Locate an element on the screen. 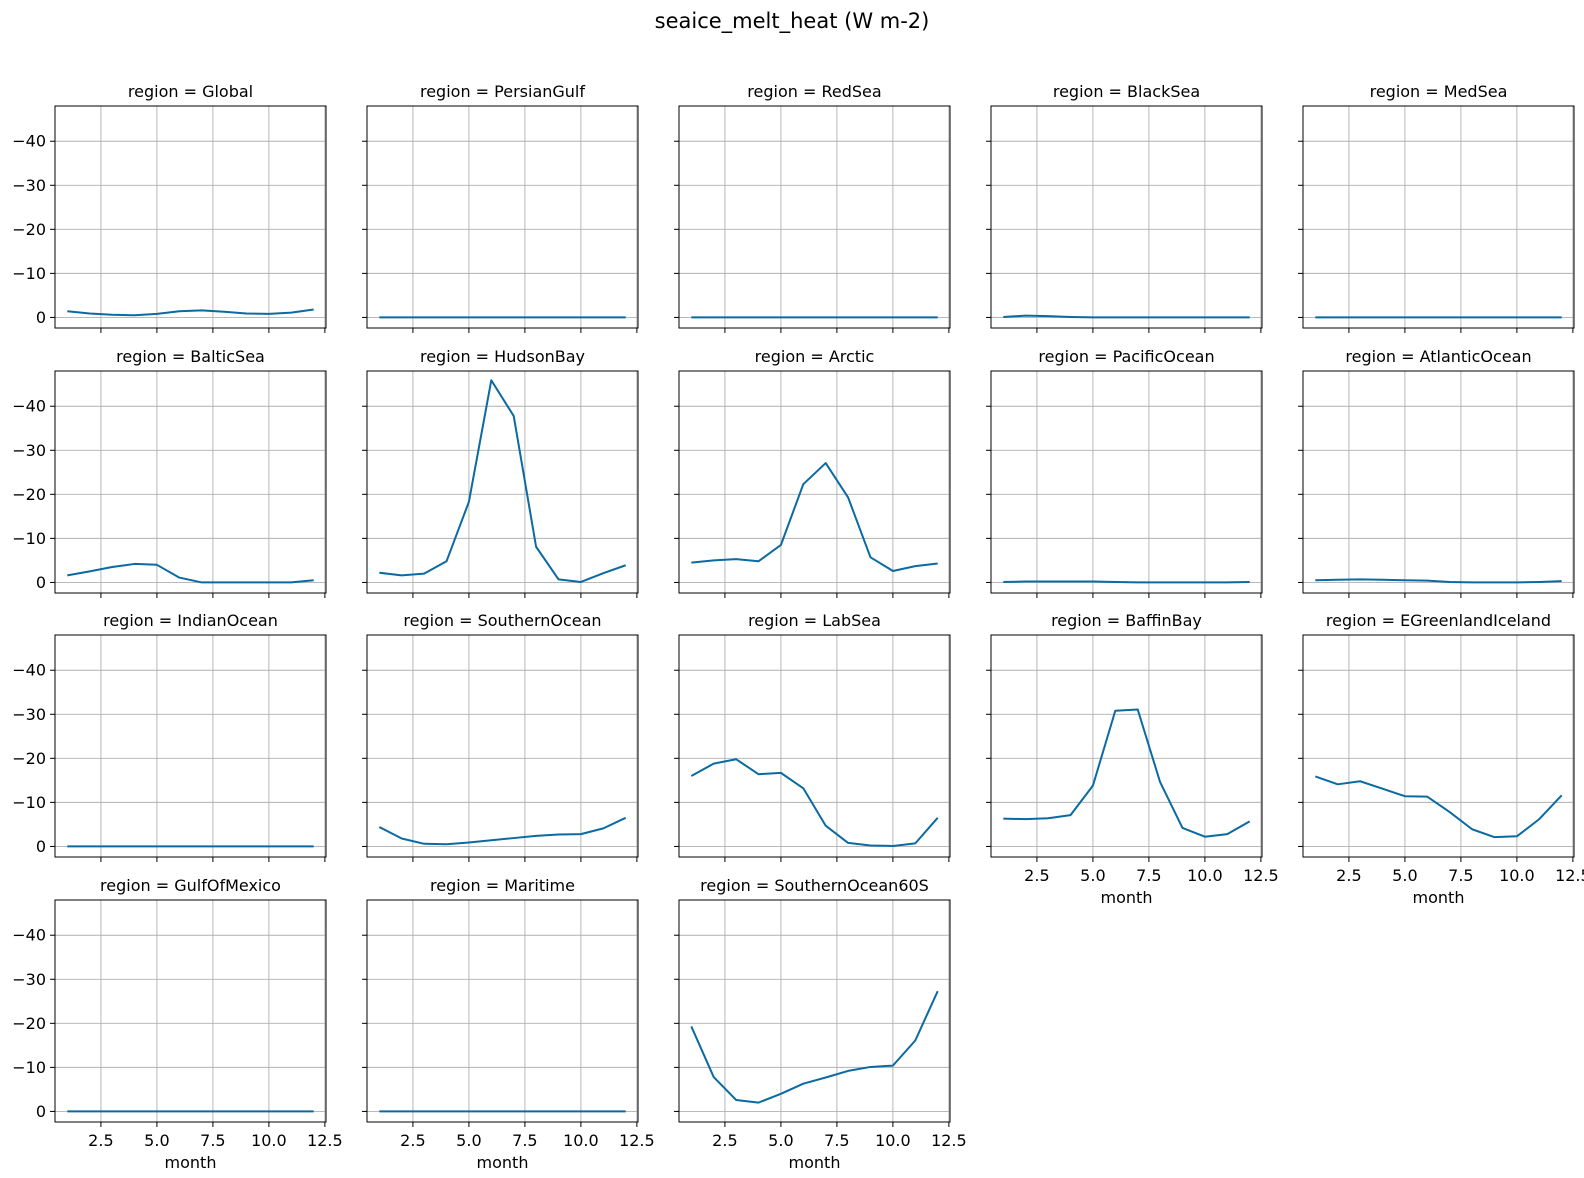 The image size is (1584, 1178). series-line-SouthernOcean is located at coordinates (502, 831).